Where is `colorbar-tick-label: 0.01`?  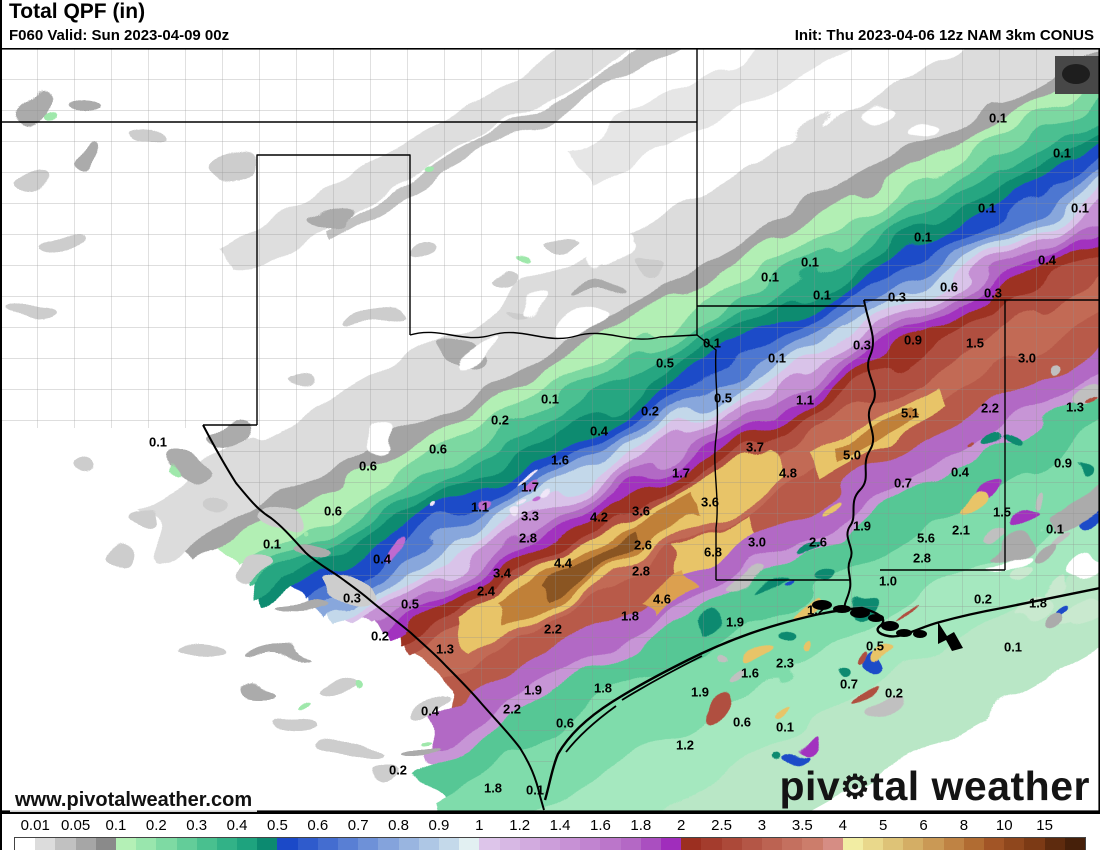
colorbar-tick-label: 0.01 is located at coordinates (35, 825).